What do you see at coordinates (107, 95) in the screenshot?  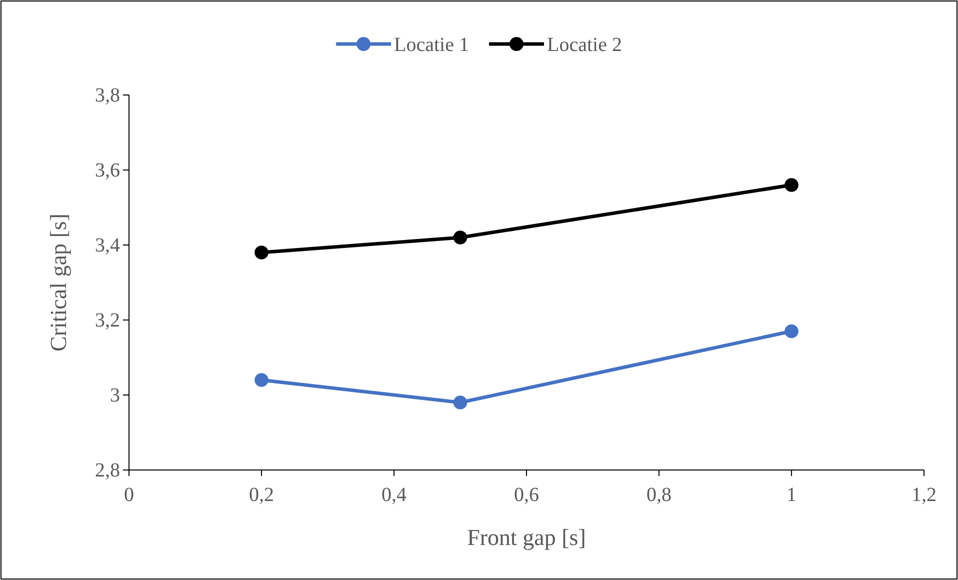 I see `y-tick-label: 3,8` at bounding box center [107, 95].